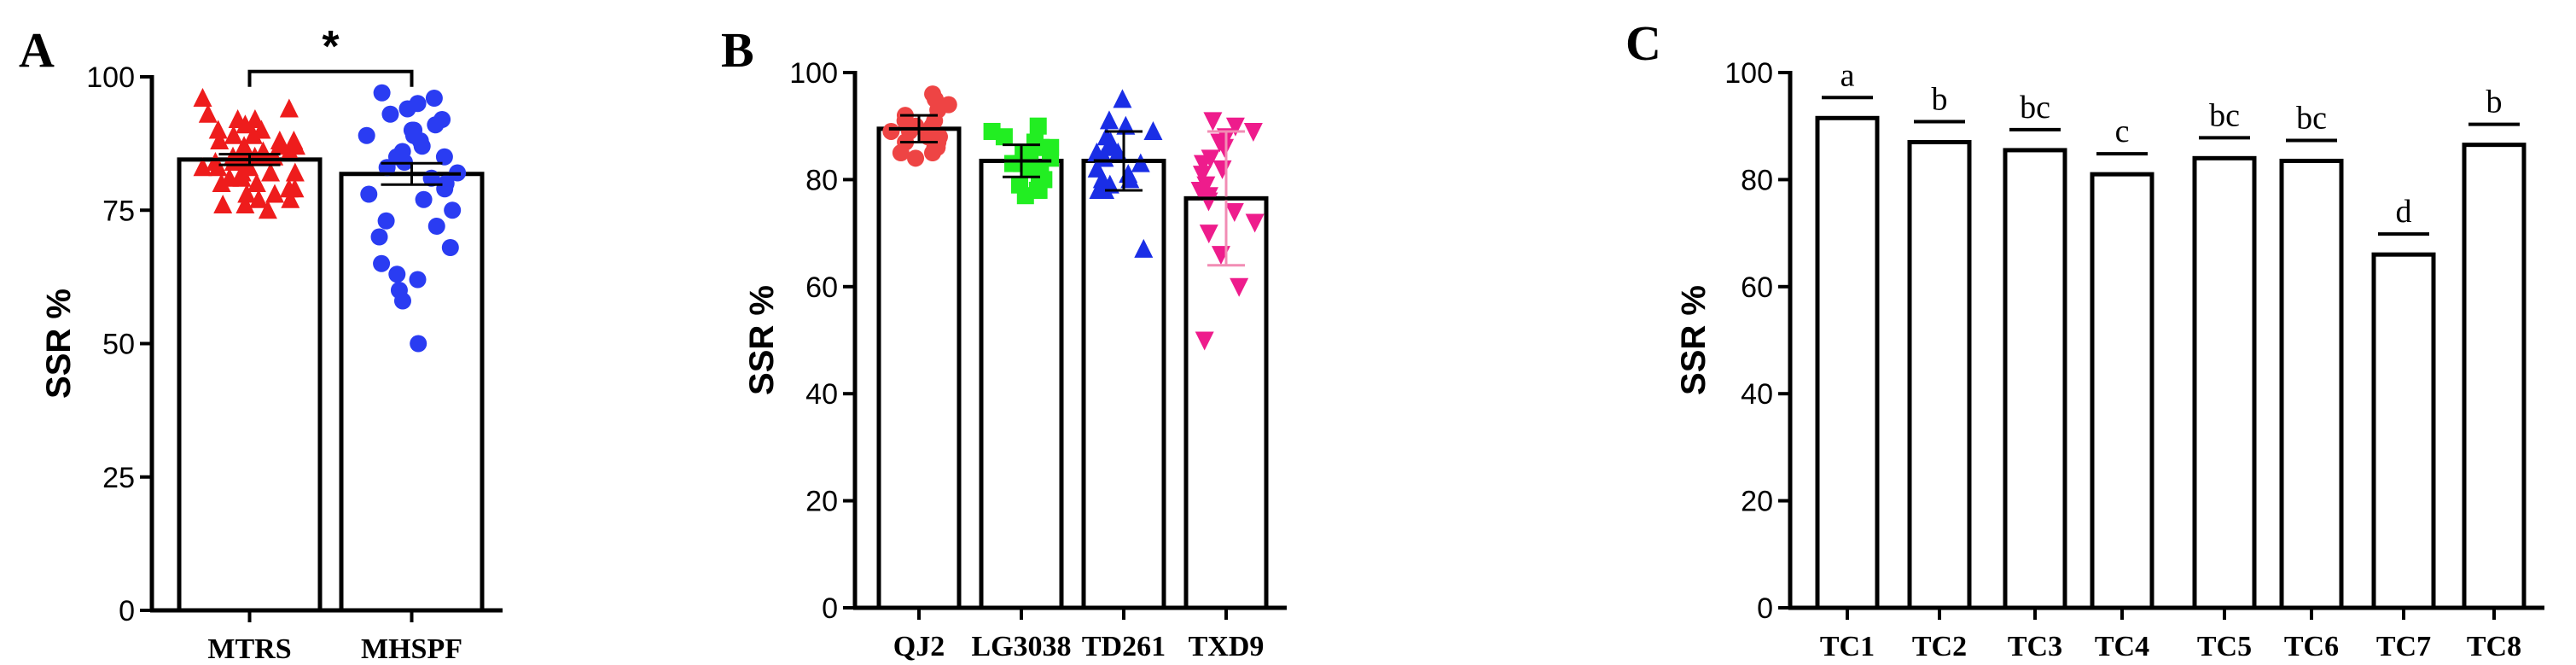 This screenshot has height=665, width=2576. I want to click on y-tick-label: 25, so click(118, 478).